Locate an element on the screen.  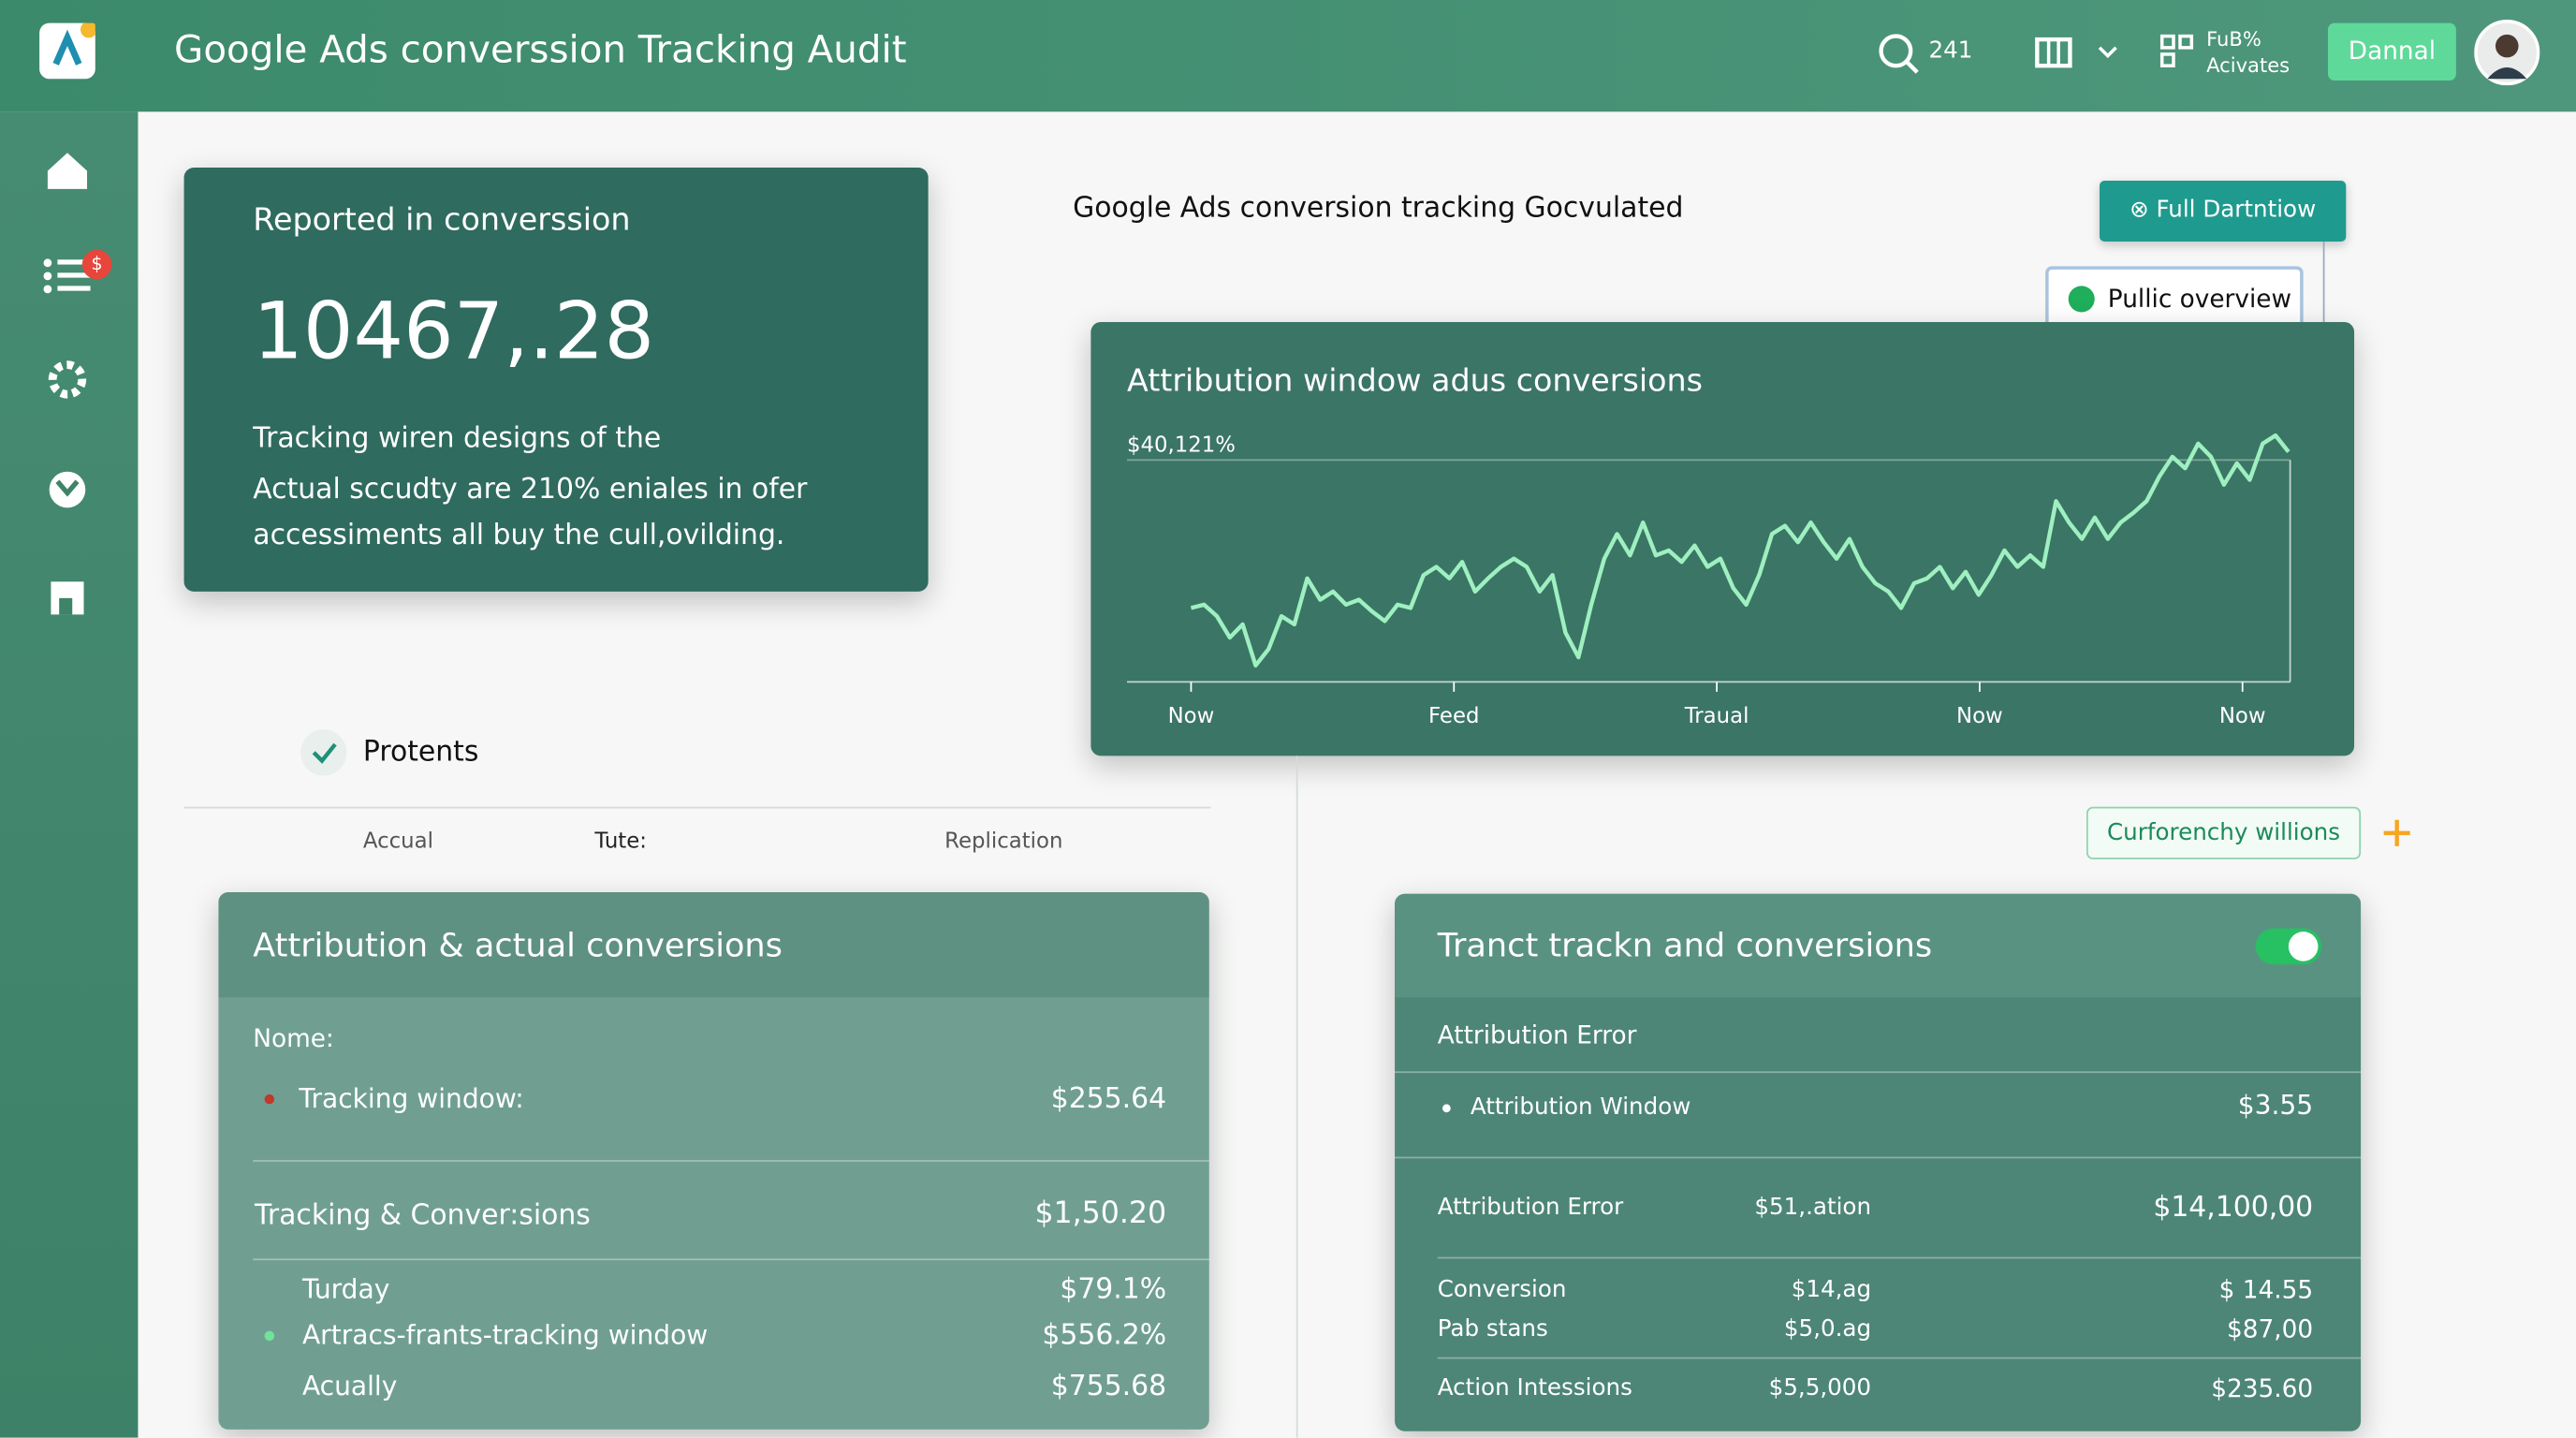
row-value: $755.68 is located at coordinates (1108, 1386).